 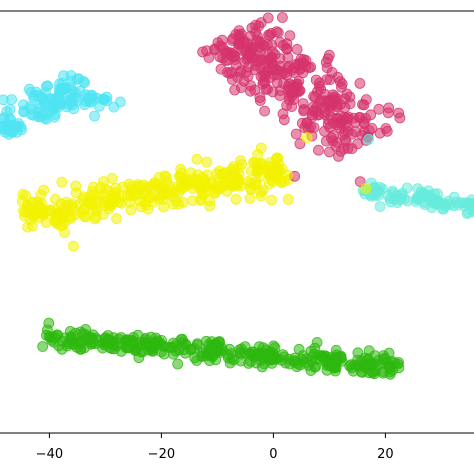 What do you see at coordinates (385, 454) in the screenshot?
I see `x-tick-label: 20` at bounding box center [385, 454].